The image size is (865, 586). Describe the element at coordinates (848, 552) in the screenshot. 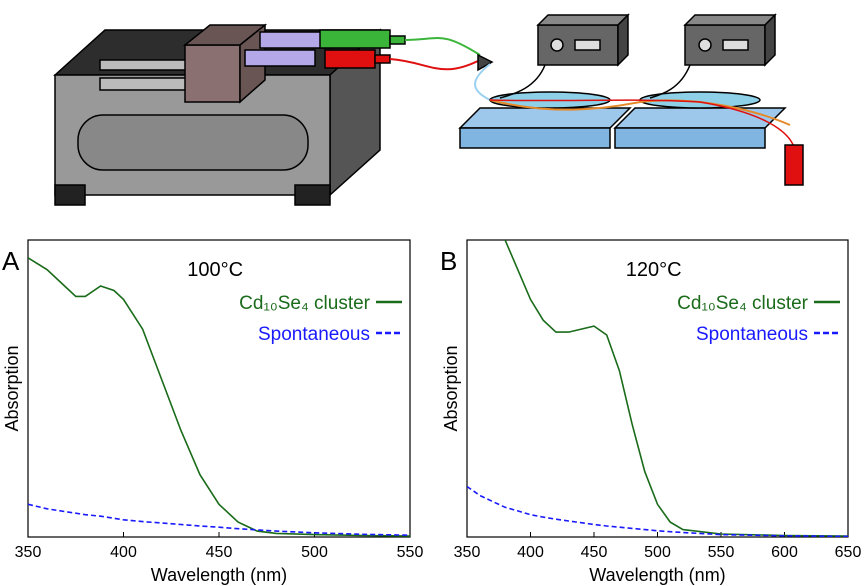

I see `x-tick-label: 650` at that location.